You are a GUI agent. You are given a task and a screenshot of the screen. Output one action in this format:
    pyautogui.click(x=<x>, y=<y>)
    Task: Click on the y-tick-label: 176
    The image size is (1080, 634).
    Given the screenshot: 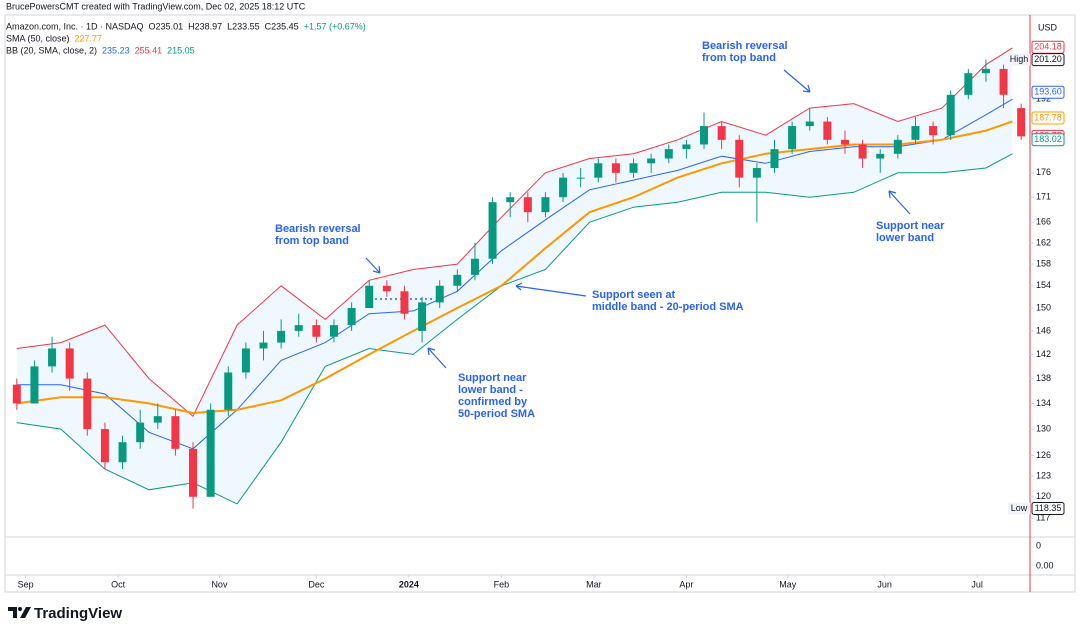 What is the action you would take?
    pyautogui.click(x=1043, y=172)
    